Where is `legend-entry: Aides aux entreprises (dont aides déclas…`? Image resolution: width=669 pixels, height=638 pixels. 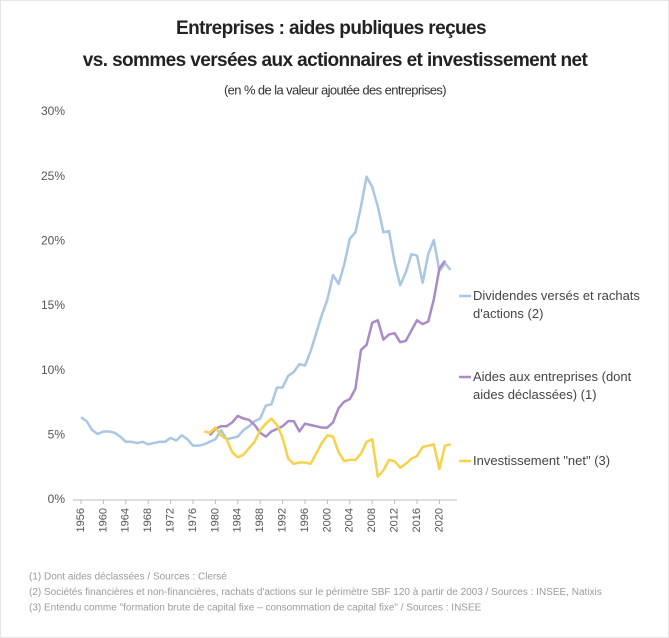 legend-entry: Aides aux entreprises (dont aides déclas… is located at coordinates (552, 385).